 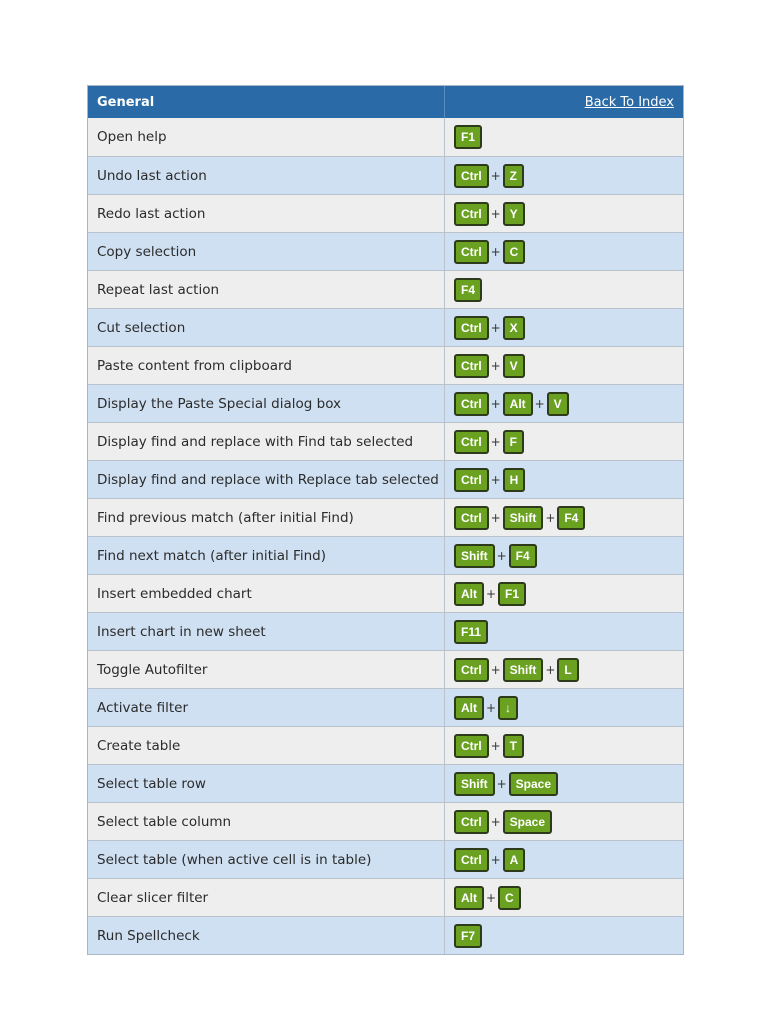 What do you see at coordinates (629, 102) in the screenshot?
I see `back-to-index-link: Back To Index` at bounding box center [629, 102].